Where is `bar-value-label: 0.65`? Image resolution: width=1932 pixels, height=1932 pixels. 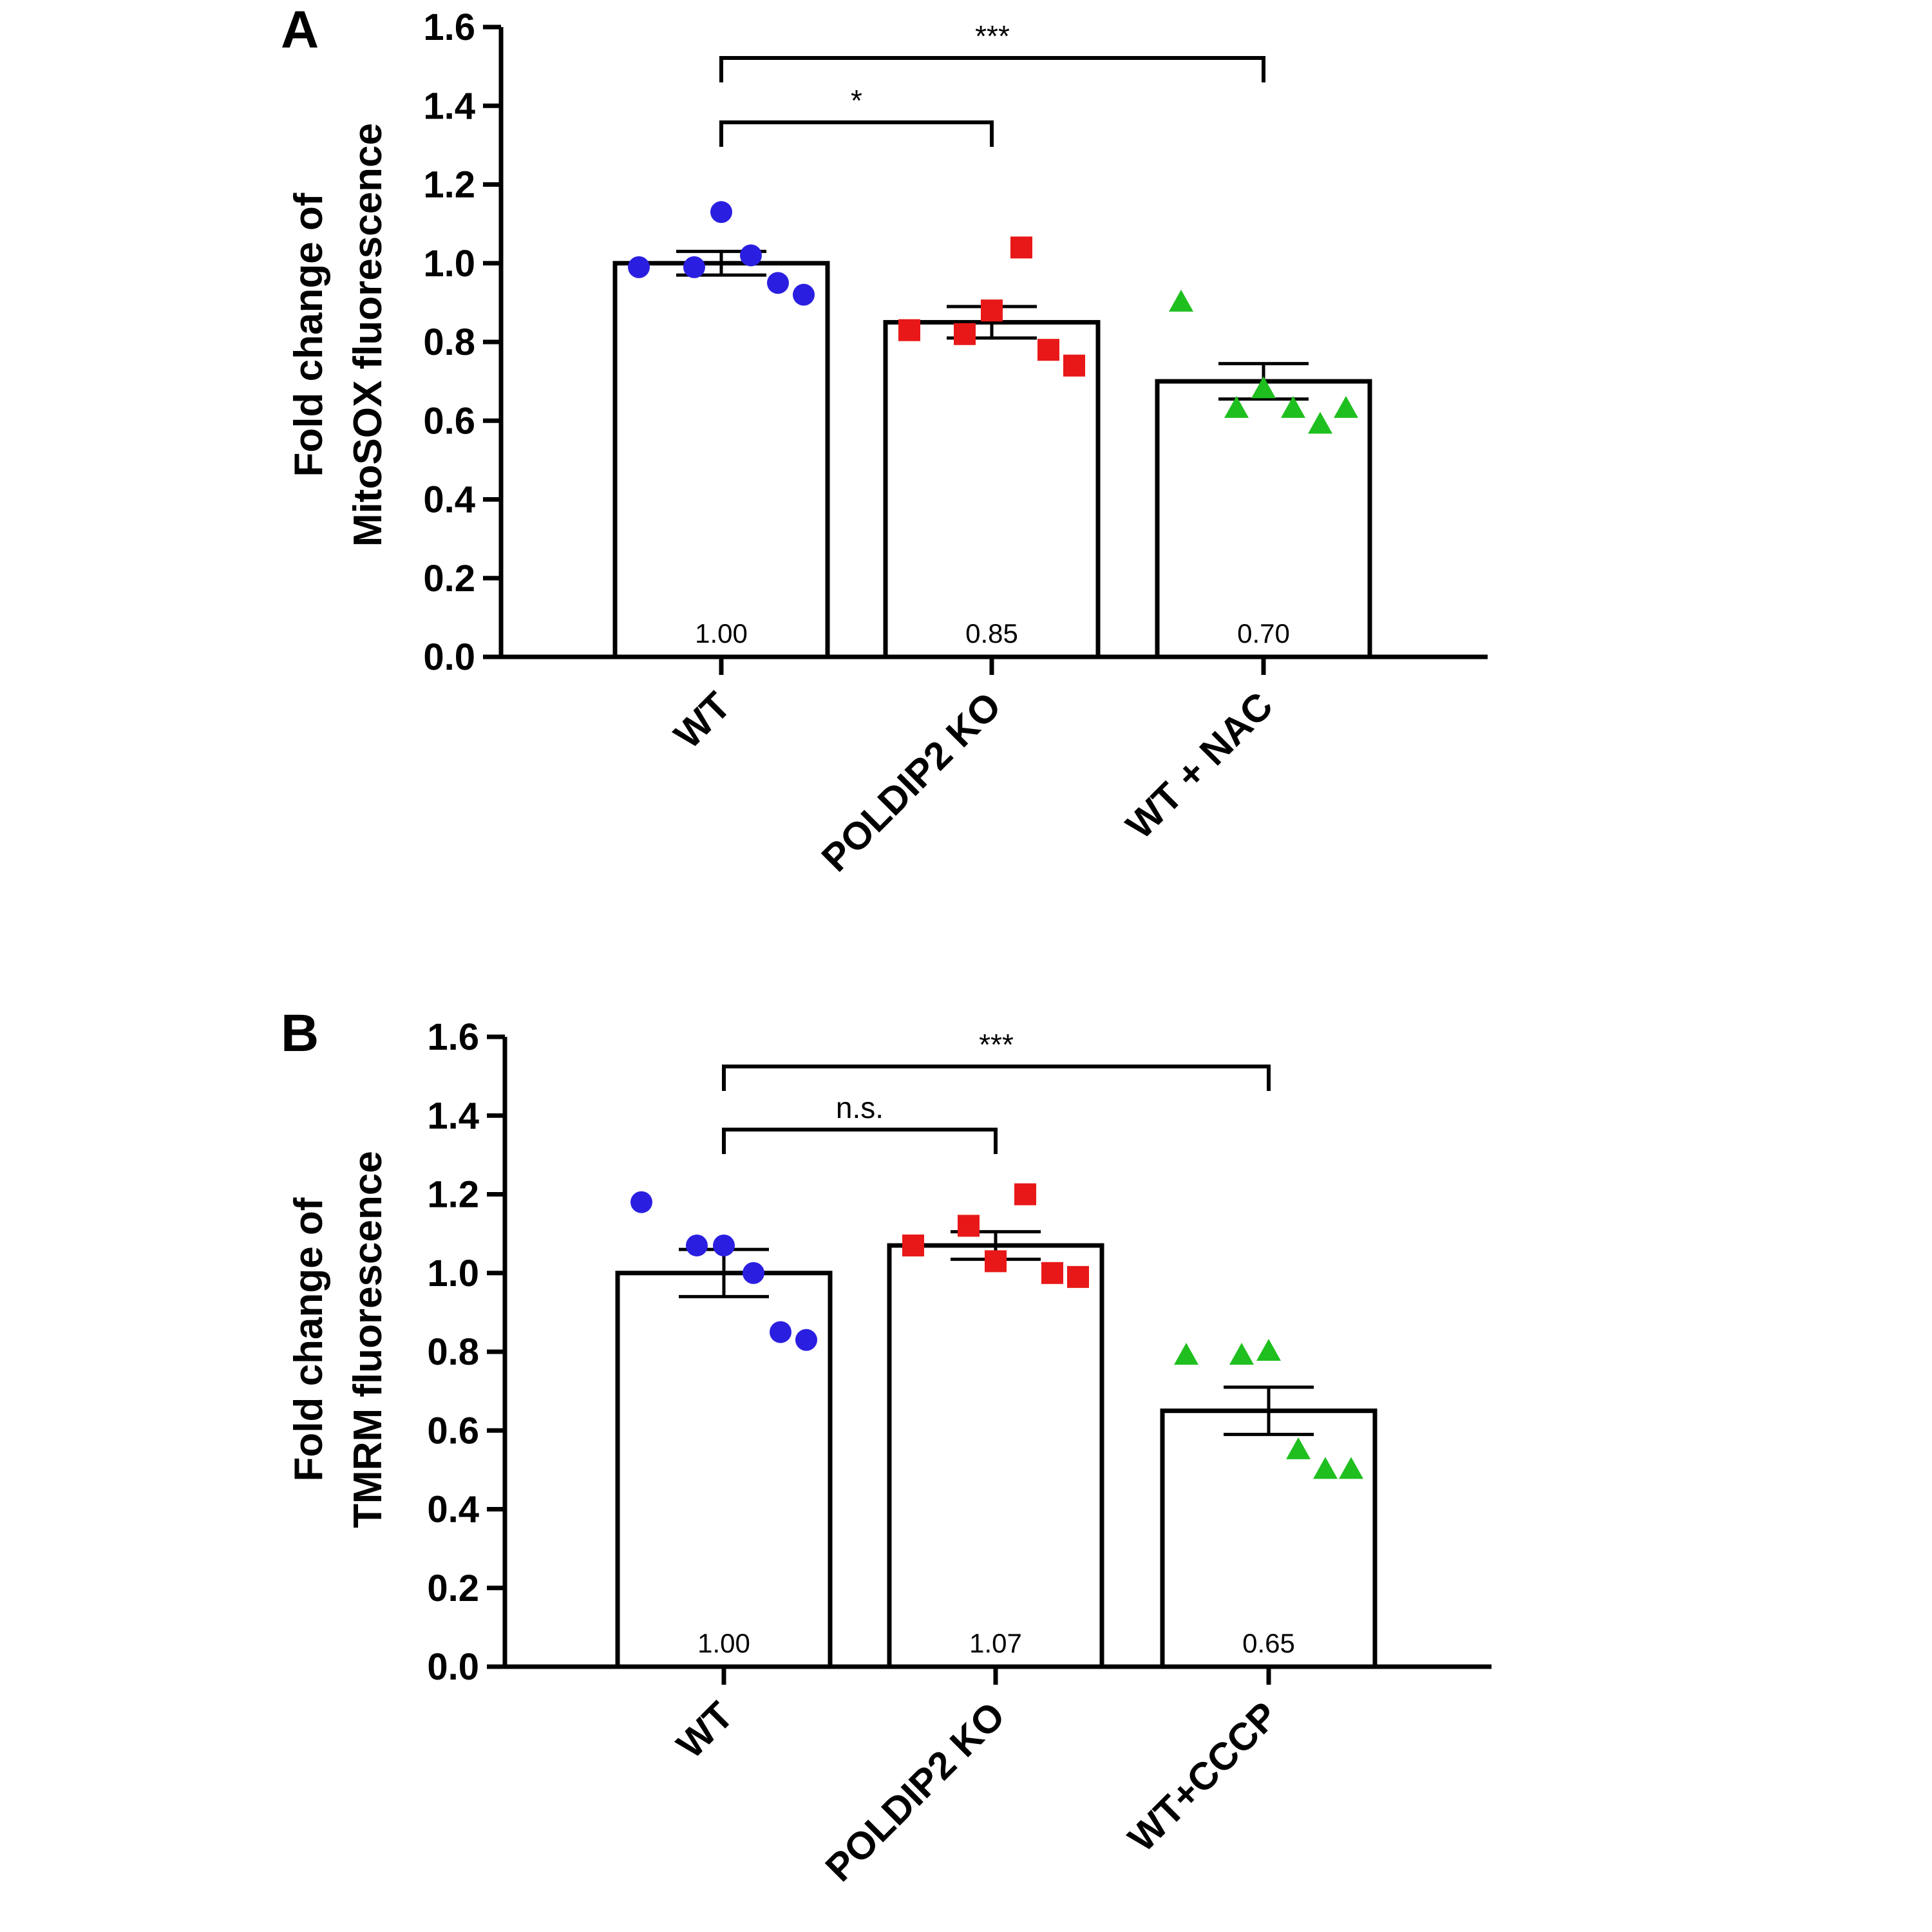 bar-value-label: 0.65 is located at coordinates (1268, 1643).